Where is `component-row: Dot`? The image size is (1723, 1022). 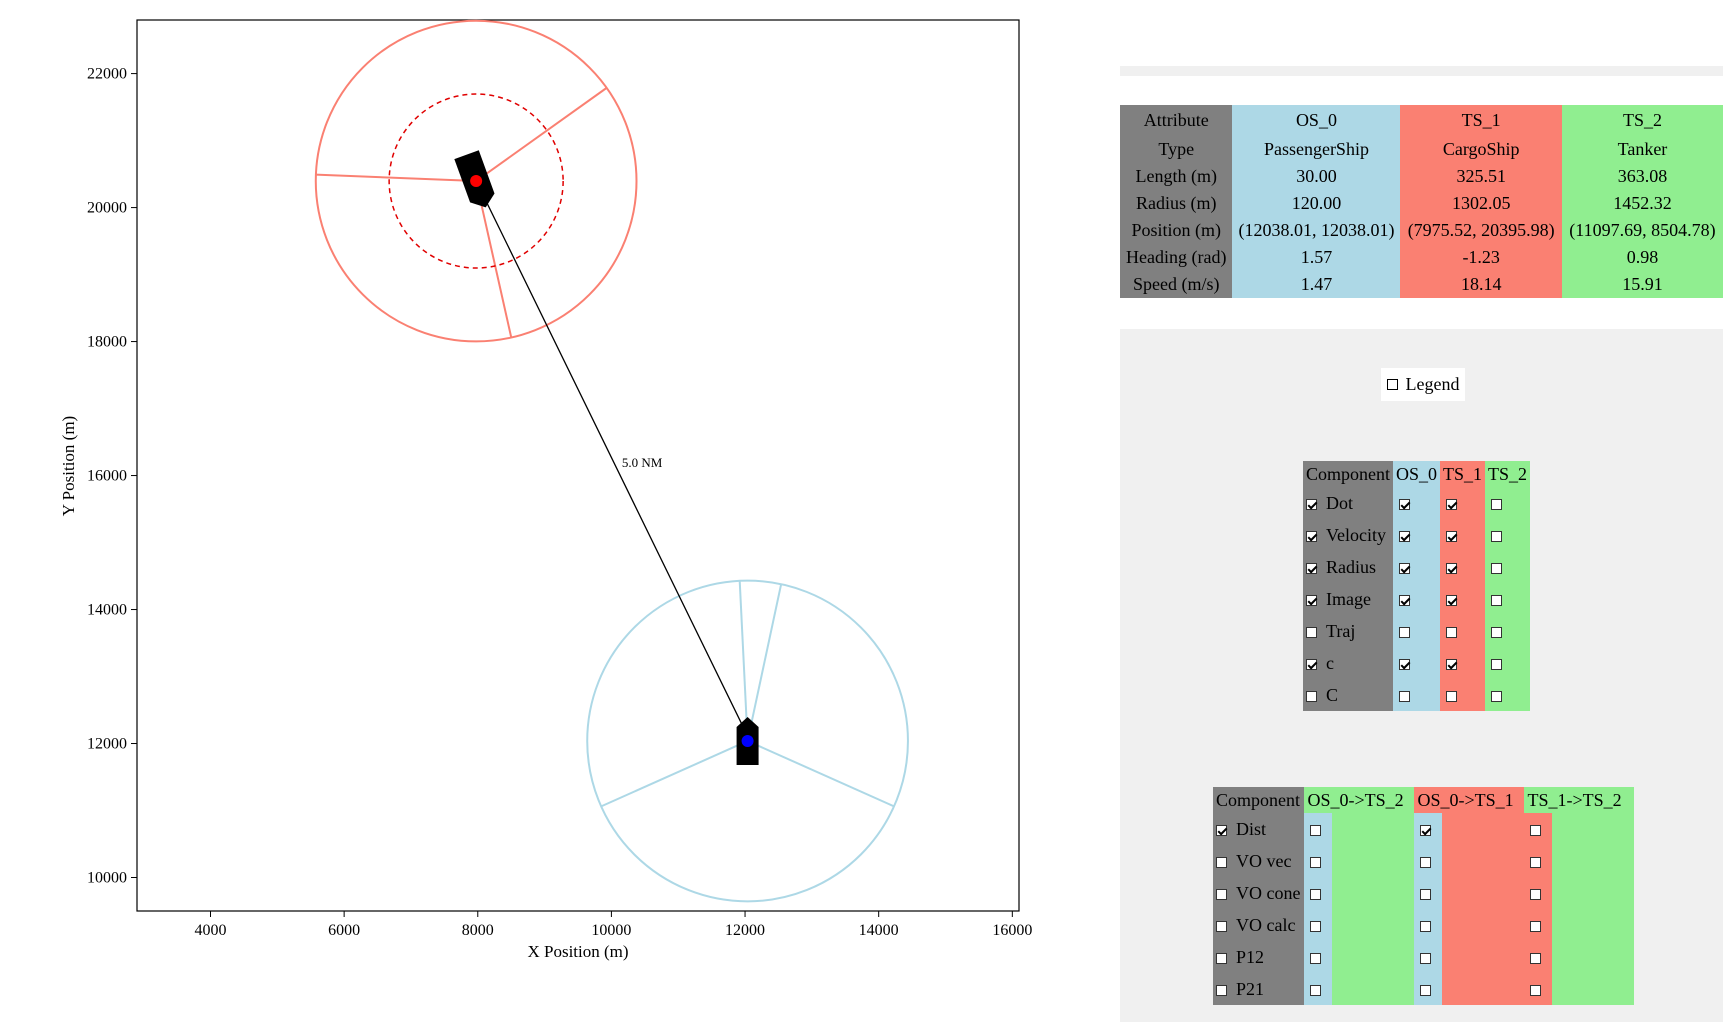
component-row: Dot is located at coordinates (1417, 503).